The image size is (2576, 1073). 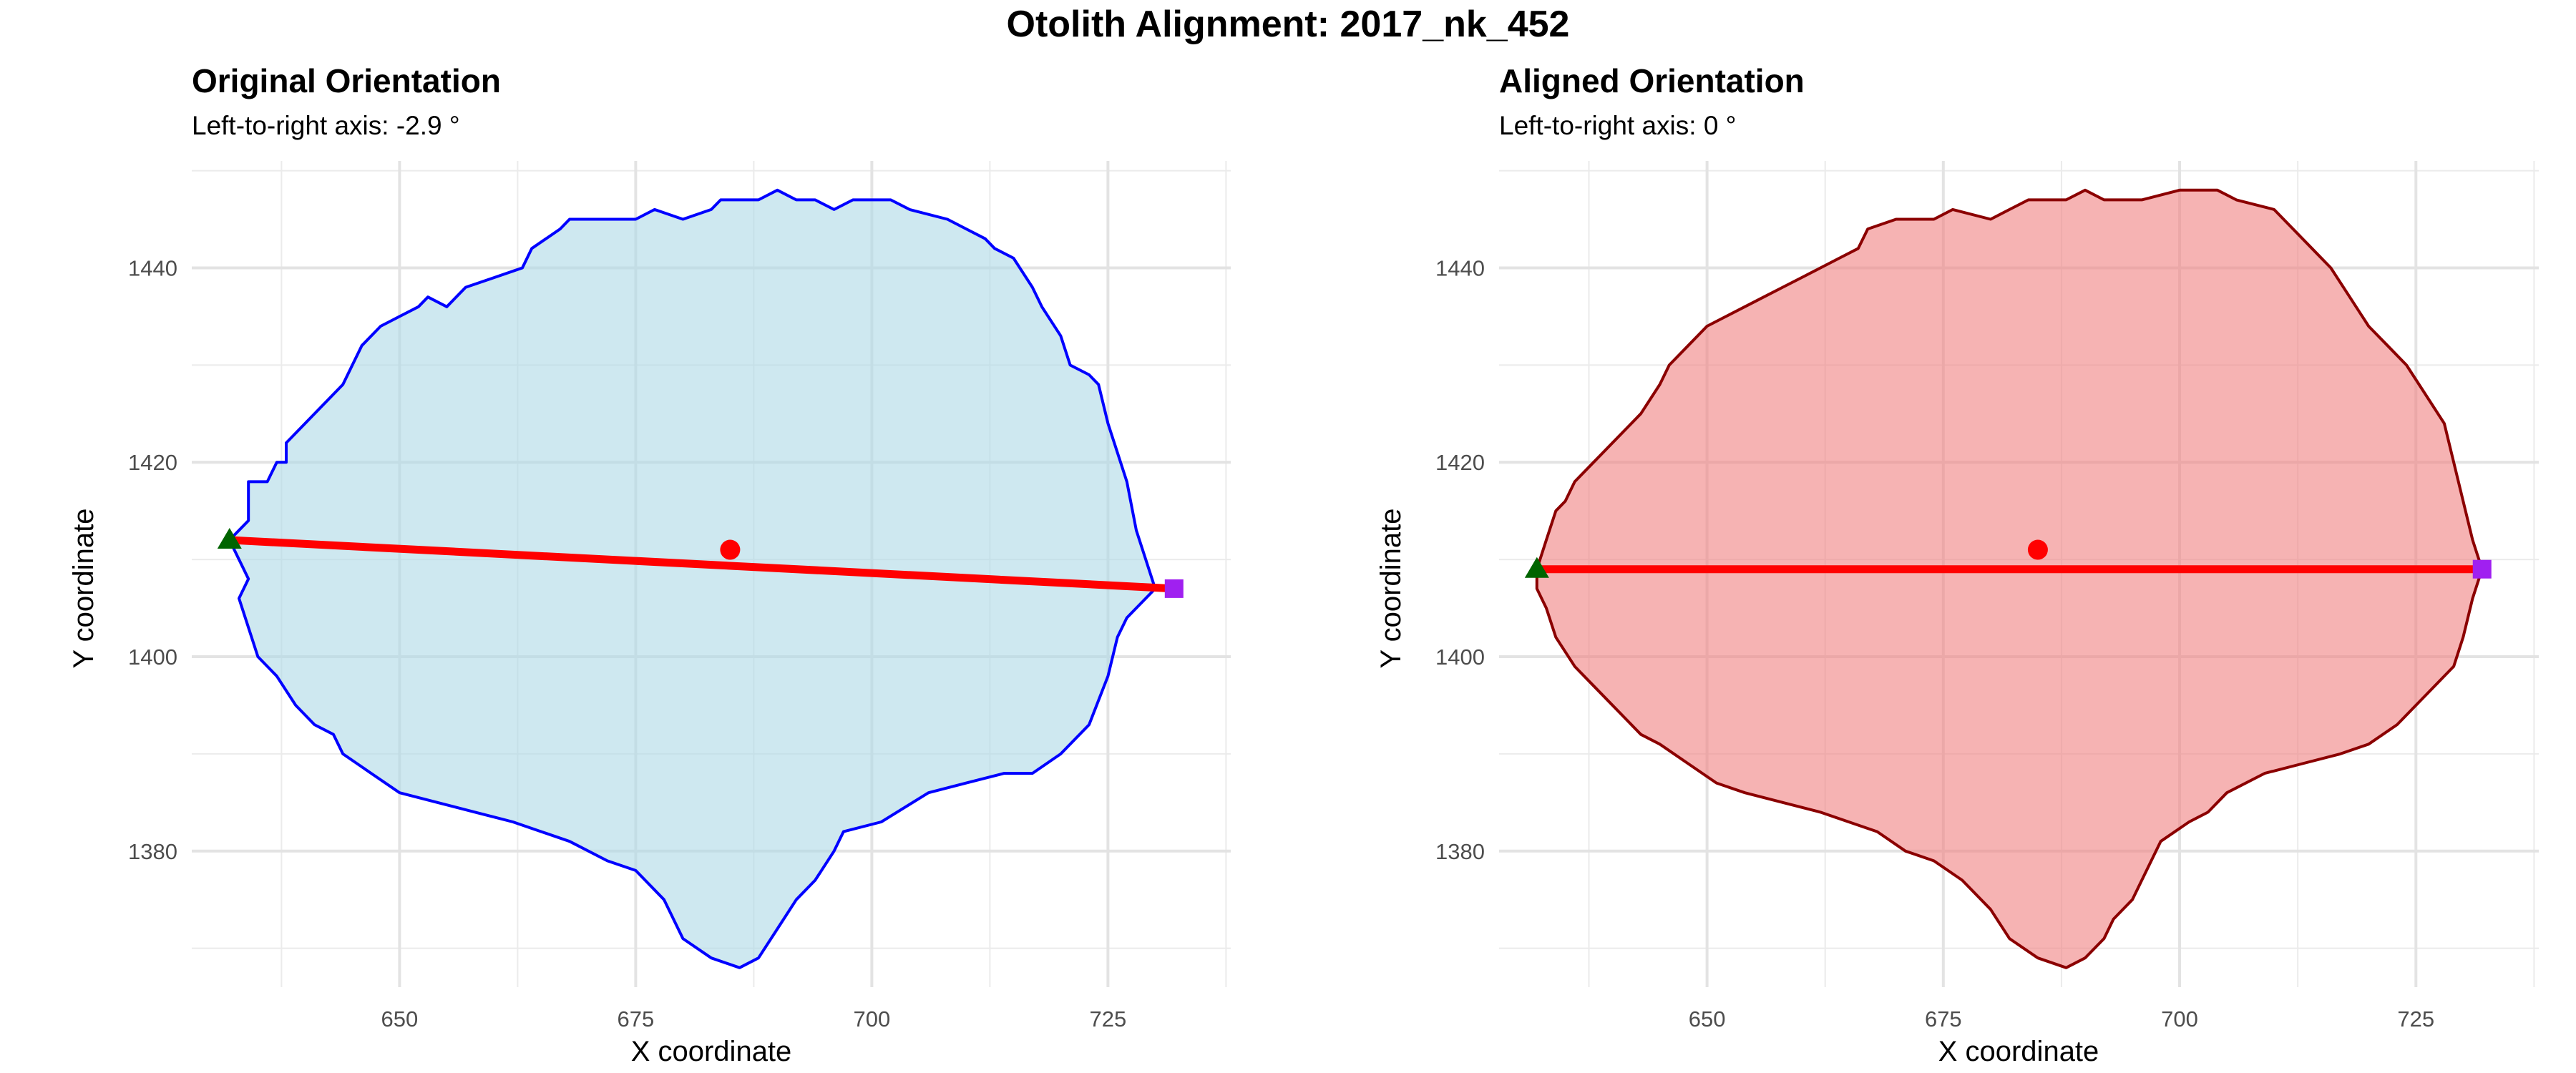 What do you see at coordinates (1618, 126) in the screenshot?
I see `panel-2-subtitle: Left-to-right axis: 0 °` at bounding box center [1618, 126].